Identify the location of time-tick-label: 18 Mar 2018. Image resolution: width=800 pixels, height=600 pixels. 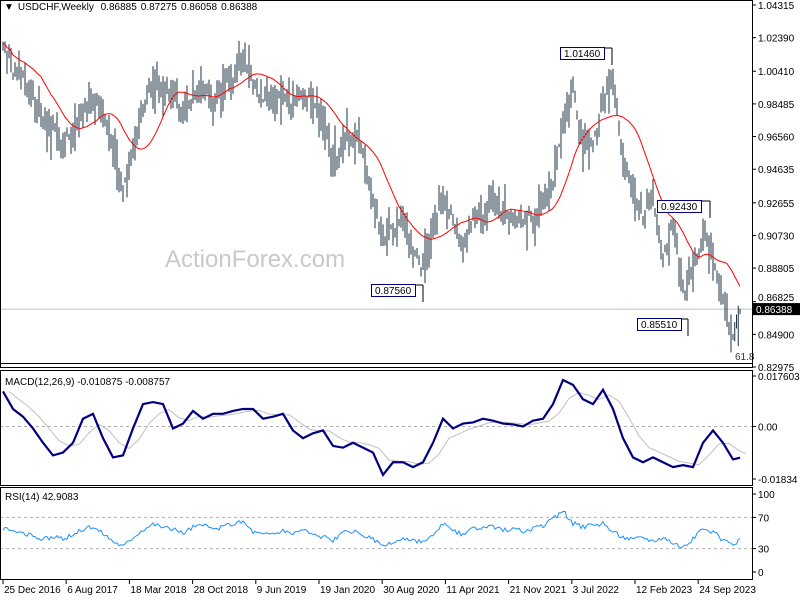
(158, 590).